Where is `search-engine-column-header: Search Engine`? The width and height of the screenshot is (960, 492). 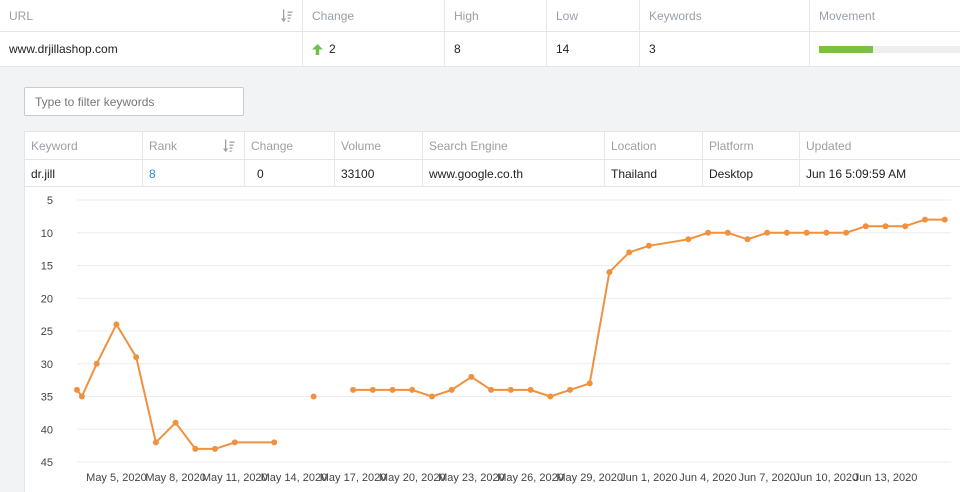 search-engine-column-header: Search Engine is located at coordinates (514, 145).